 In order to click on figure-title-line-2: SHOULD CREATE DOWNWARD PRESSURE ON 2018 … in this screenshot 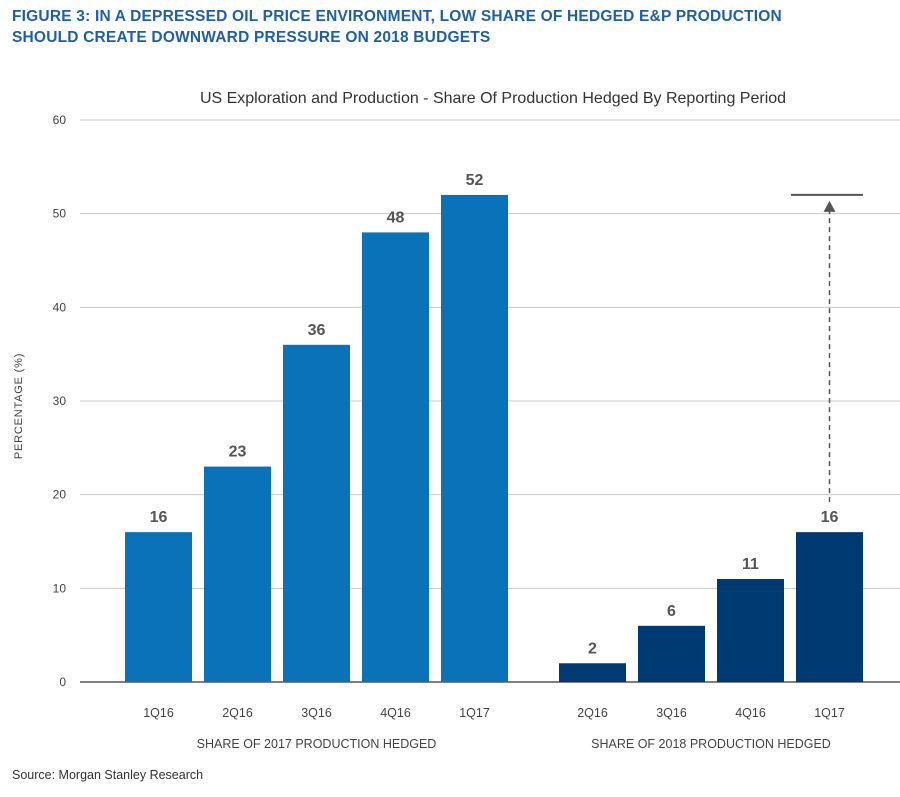, I will do `click(251, 37)`.